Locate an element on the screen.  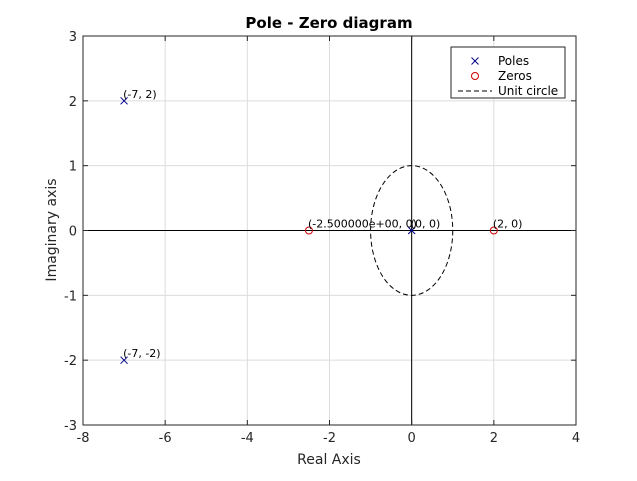
y-tick-label: -2 is located at coordinates (70, 361).